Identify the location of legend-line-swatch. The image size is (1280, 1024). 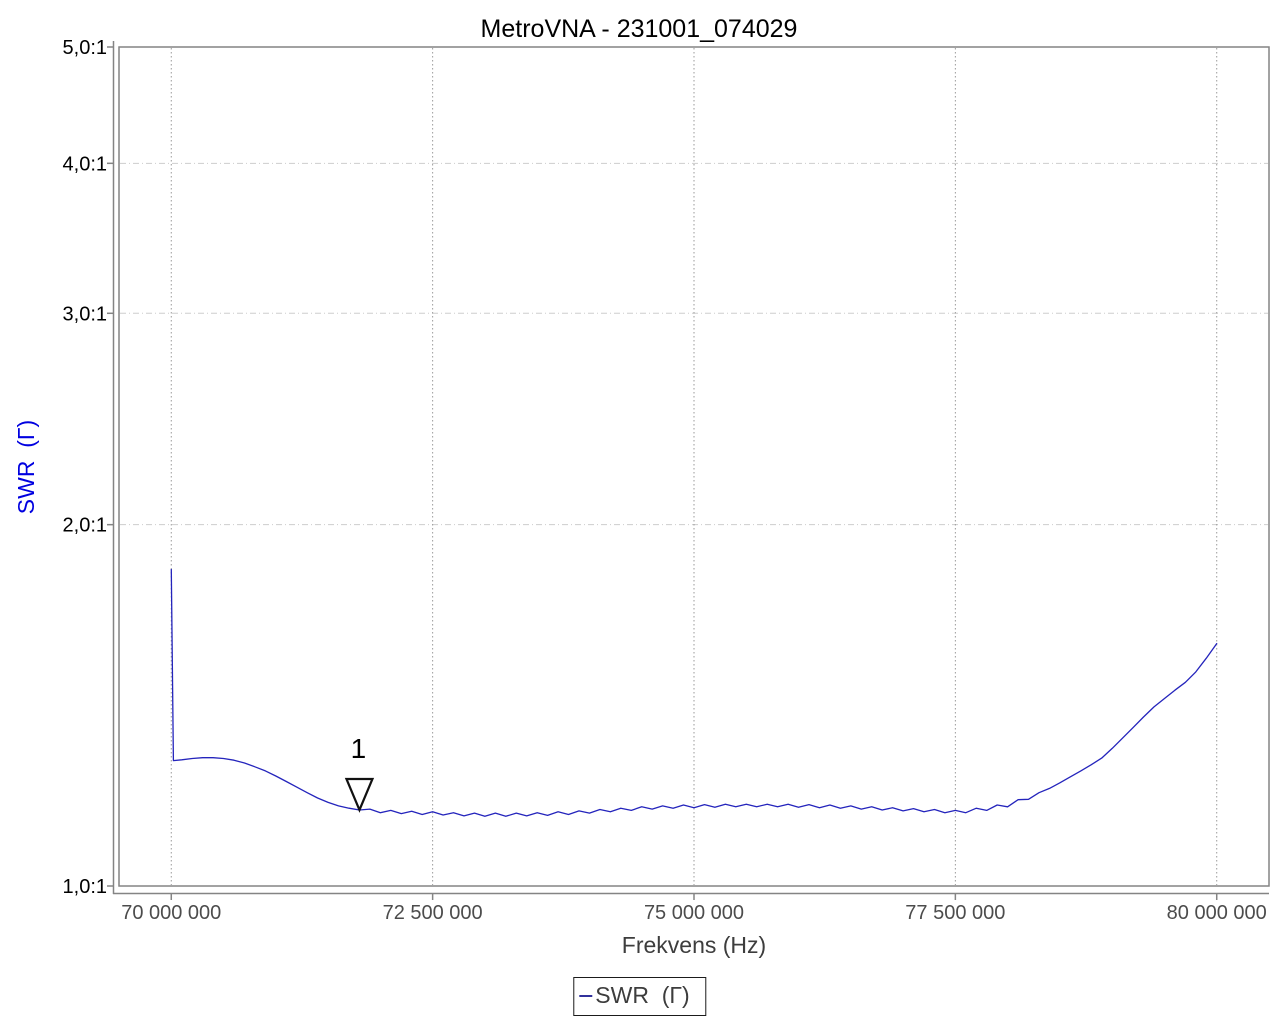
(586, 995).